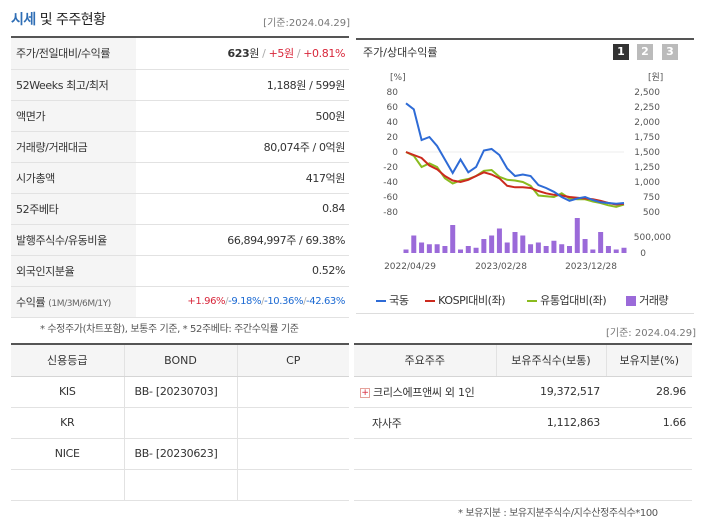  I want to click on left-tick-label: -20, so click(390, 168).